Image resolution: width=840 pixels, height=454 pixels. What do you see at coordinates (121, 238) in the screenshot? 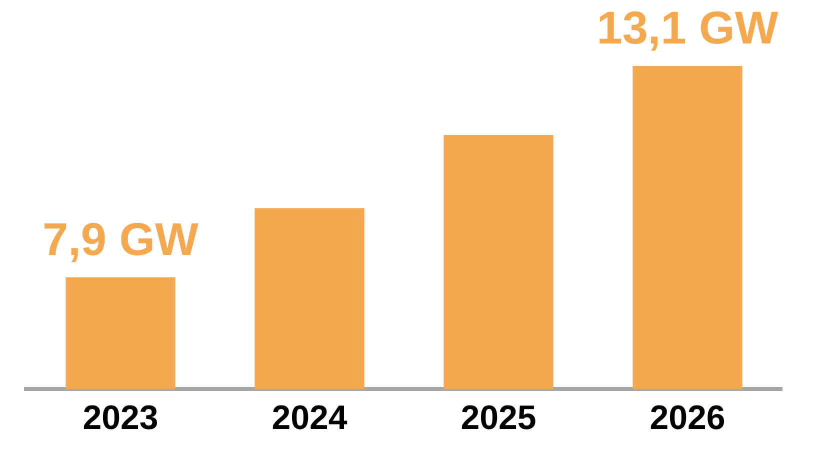
I see `data-label: 7,9 GW` at bounding box center [121, 238].